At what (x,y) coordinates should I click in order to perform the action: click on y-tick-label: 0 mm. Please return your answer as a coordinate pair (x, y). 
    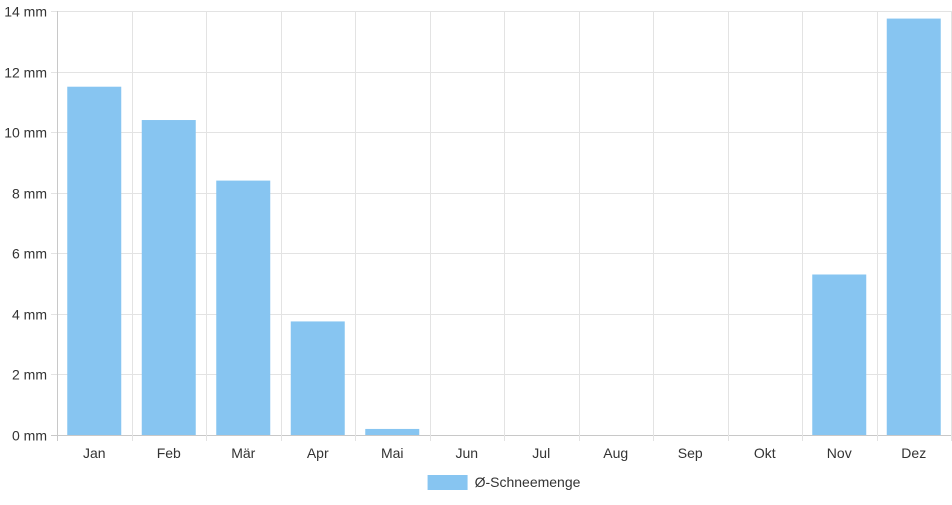
    Looking at the image, I should click on (29, 436).